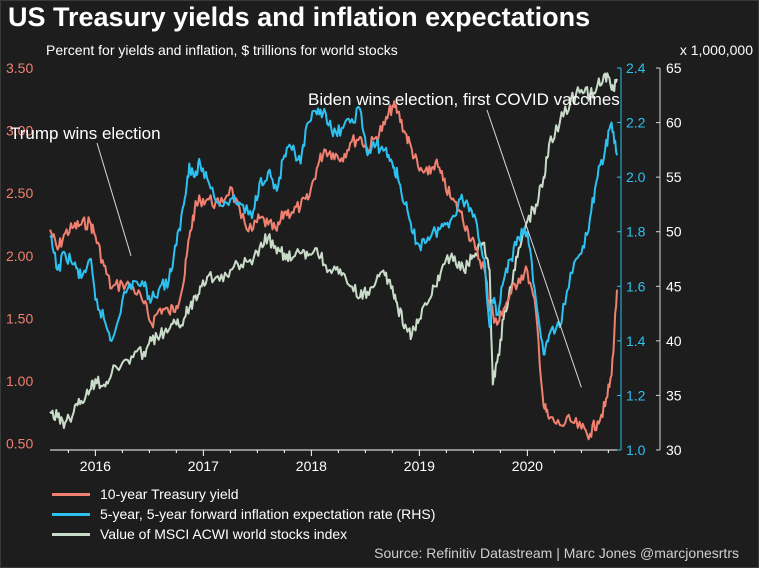 The height and width of the screenshot is (568, 759). Describe the element at coordinates (674, 341) in the screenshot. I see `rhs-stocks-tick-label: 40` at that location.